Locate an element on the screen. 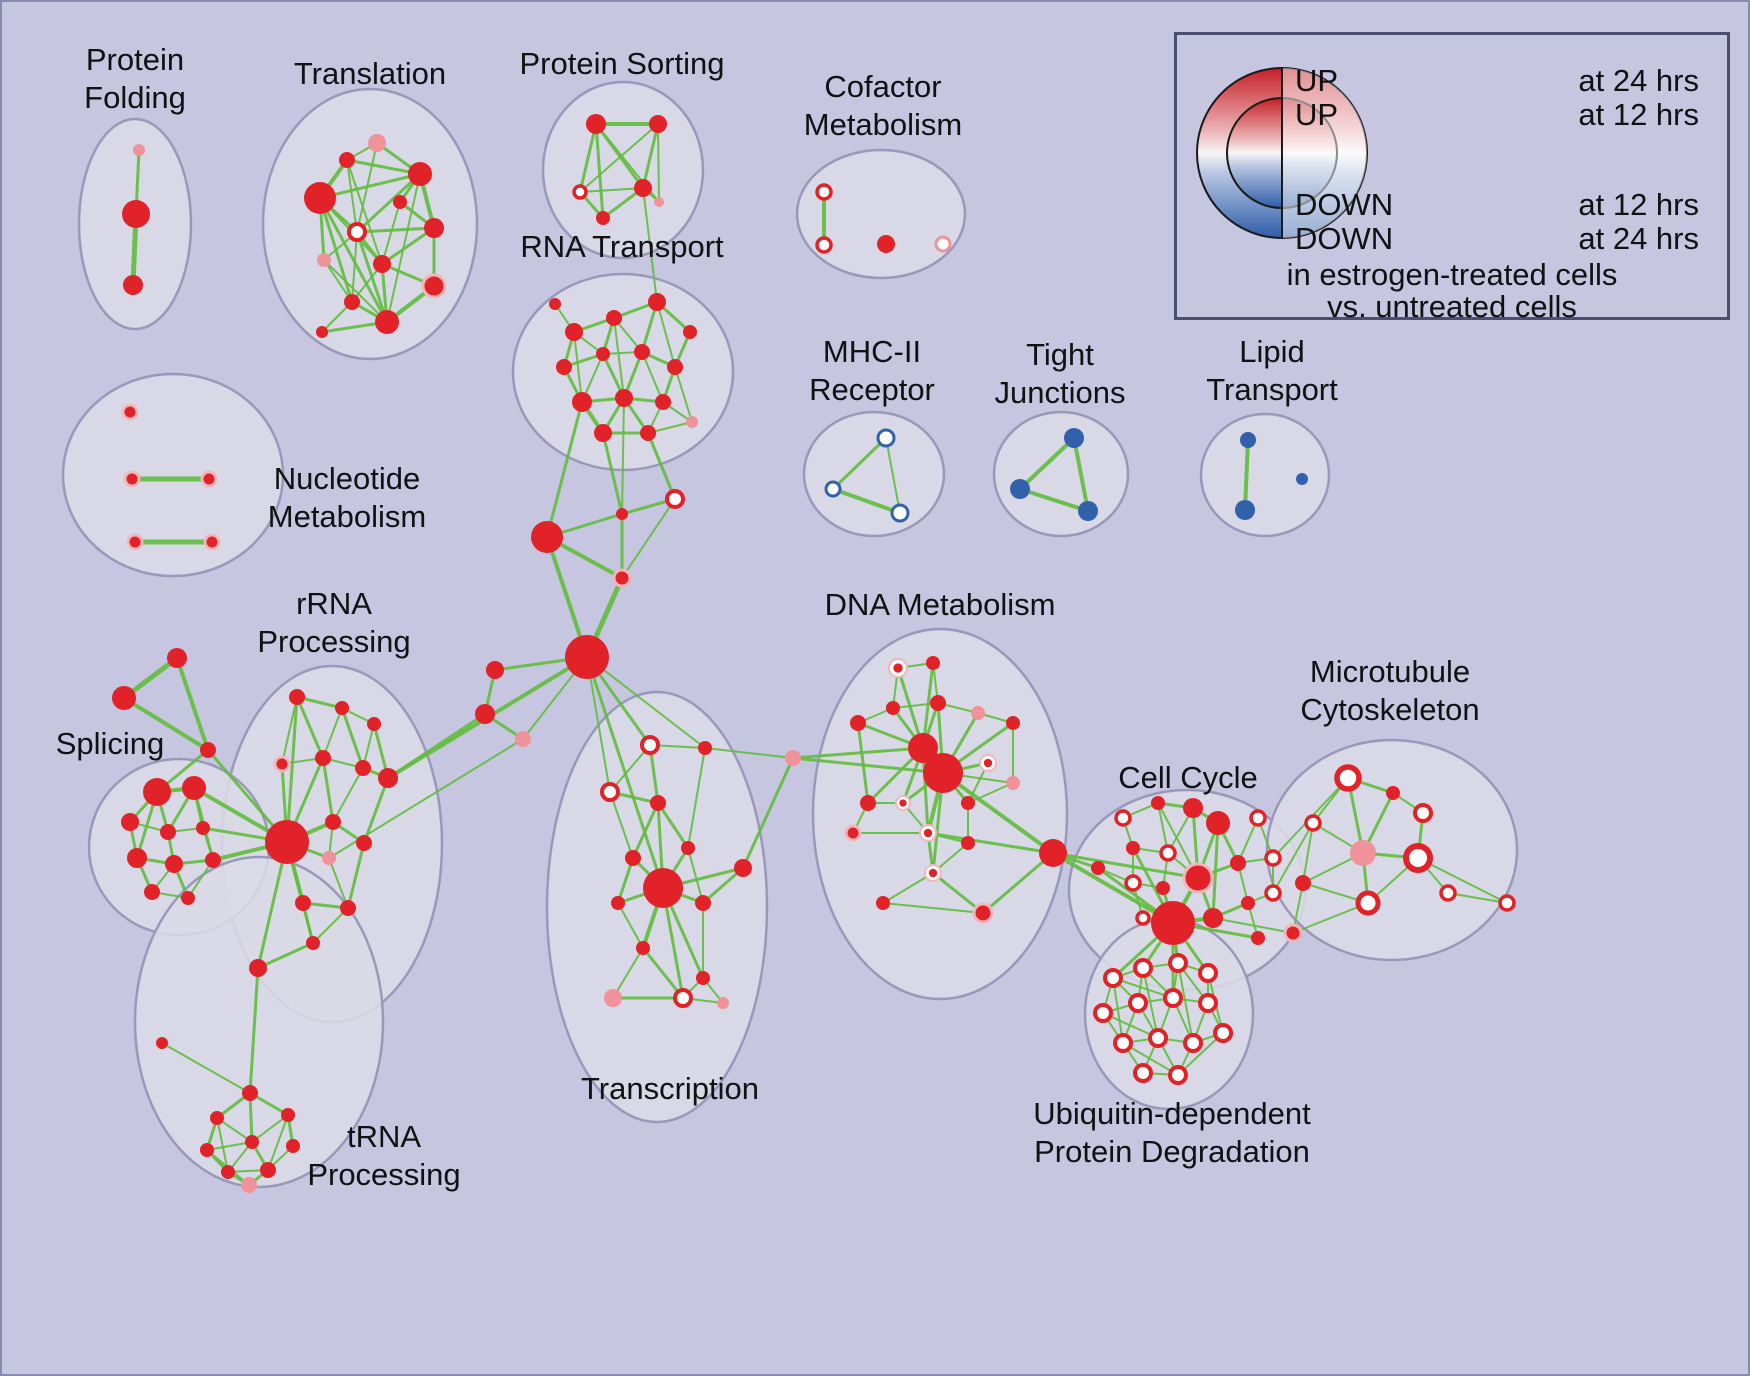  cluster-label-tight-junctions: Junctions is located at coordinates (1060, 392).